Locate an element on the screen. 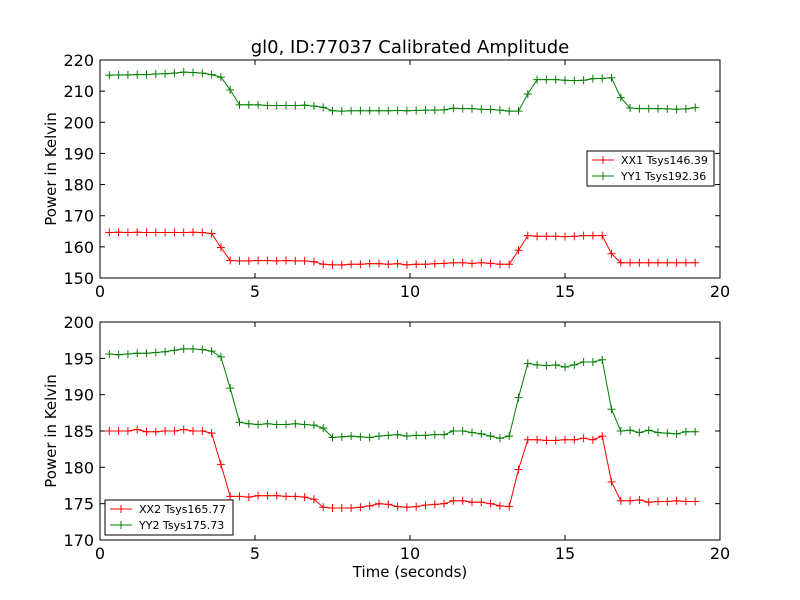 The image size is (800, 600). top-y-tick-label: 190 is located at coordinates (78, 153).